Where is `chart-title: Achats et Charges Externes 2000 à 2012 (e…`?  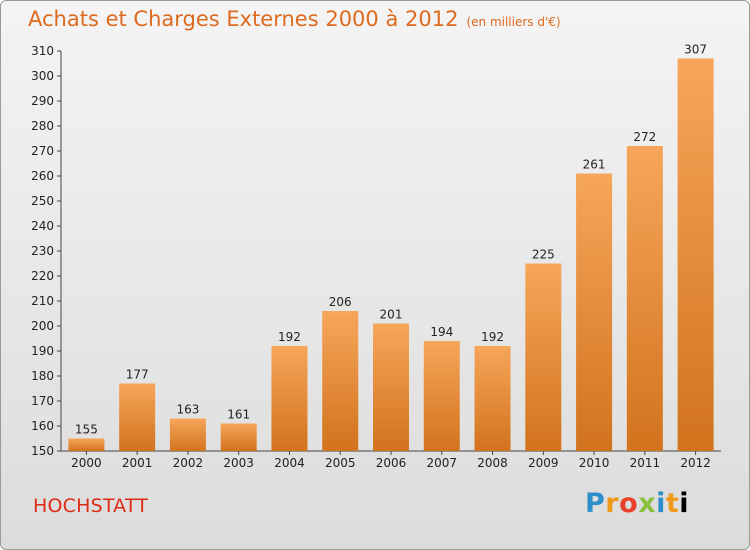
chart-title: Achats et Charges Externes 2000 à 2012 (e… is located at coordinates (294, 19).